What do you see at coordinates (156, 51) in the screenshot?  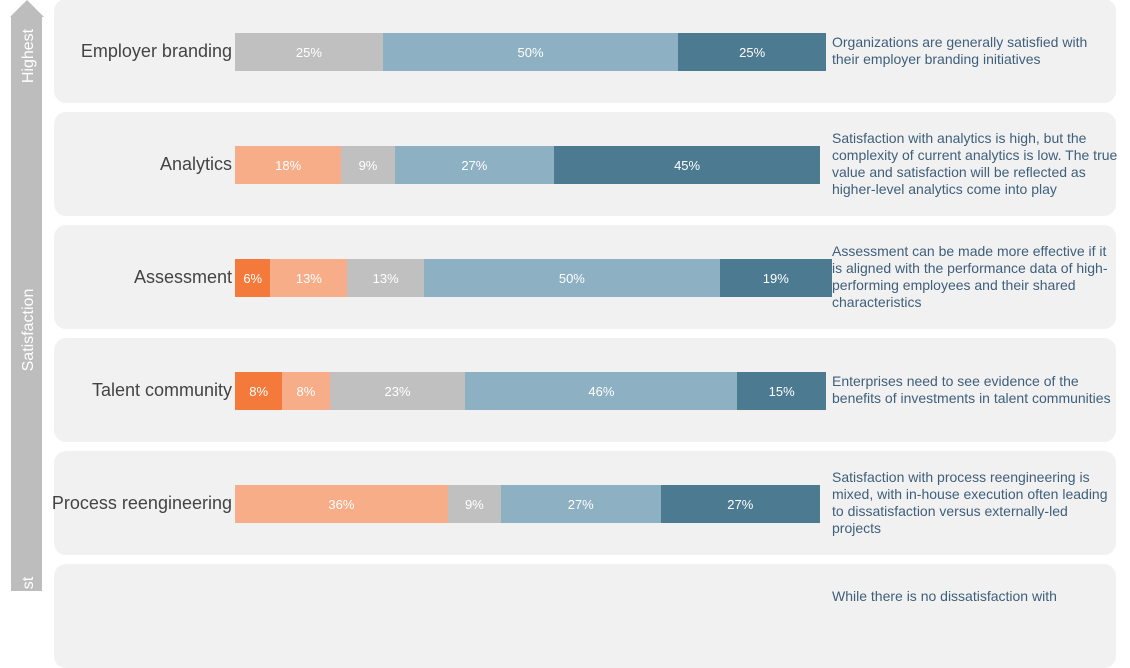 I see `category-label: Employer branding` at bounding box center [156, 51].